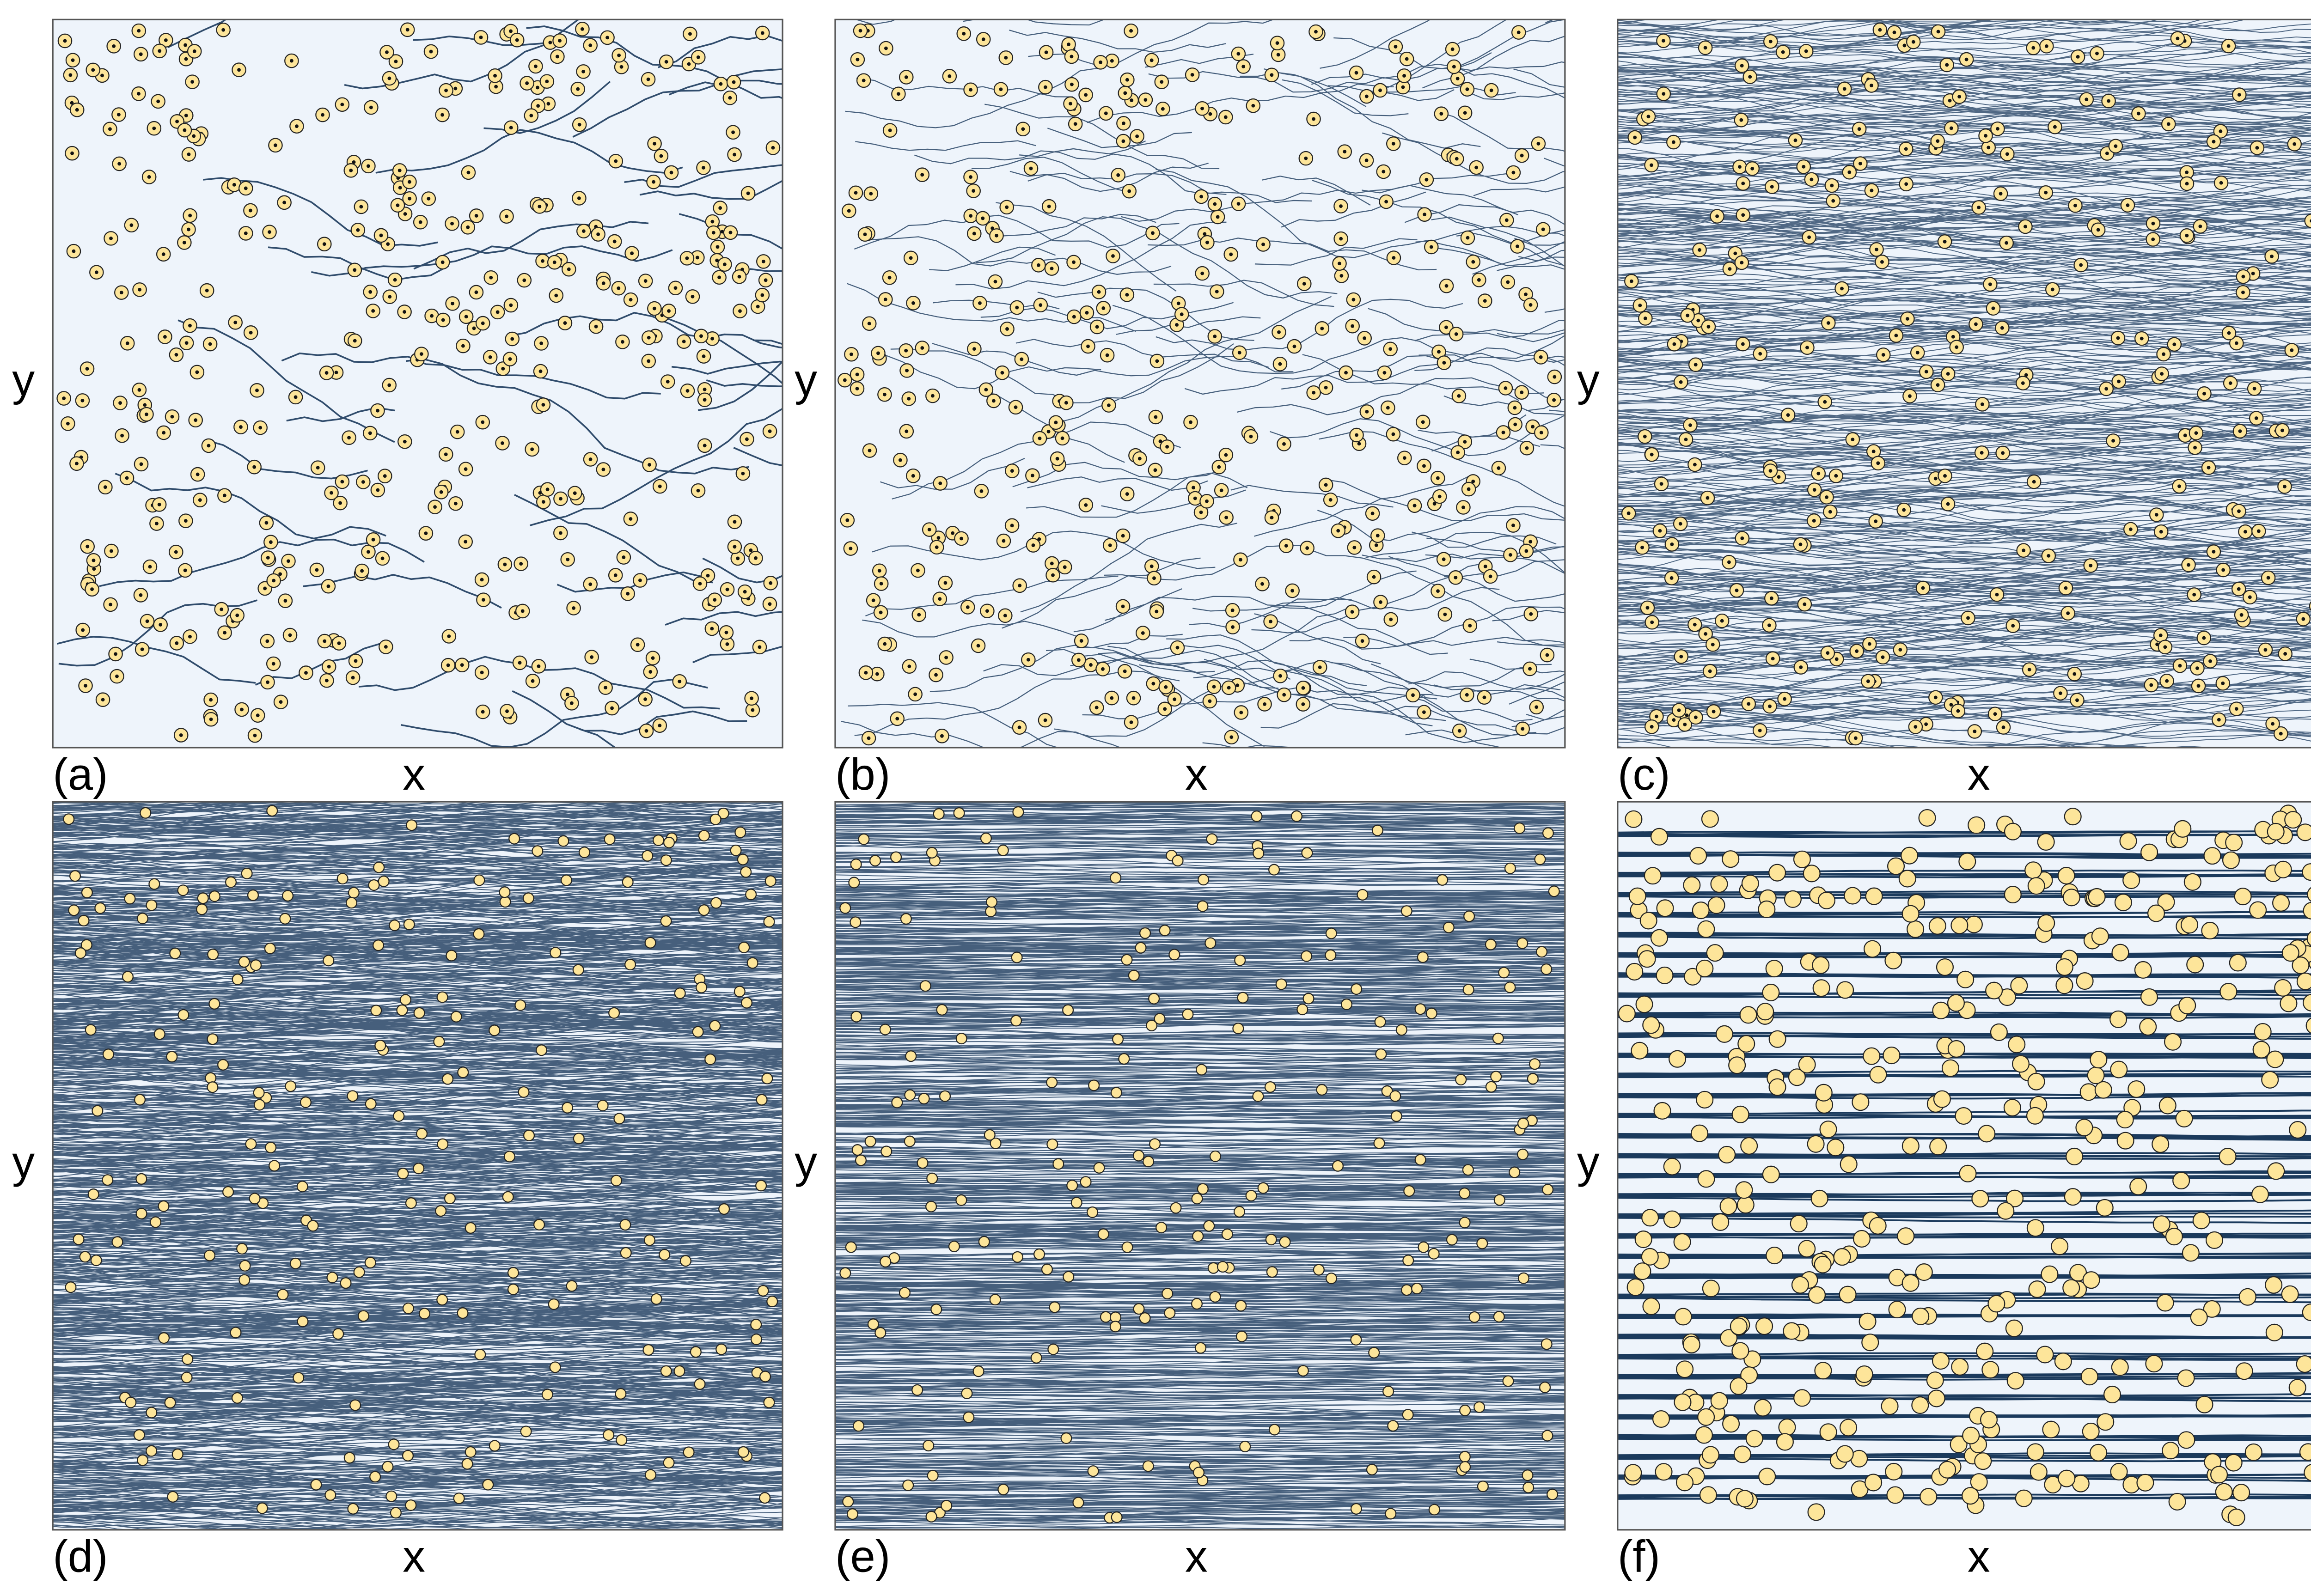 This screenshot has width=2311, height=1596. Describe the element at coordinates (414, 1556) in the screenshot. I see `x-axis-label: x` at that location.